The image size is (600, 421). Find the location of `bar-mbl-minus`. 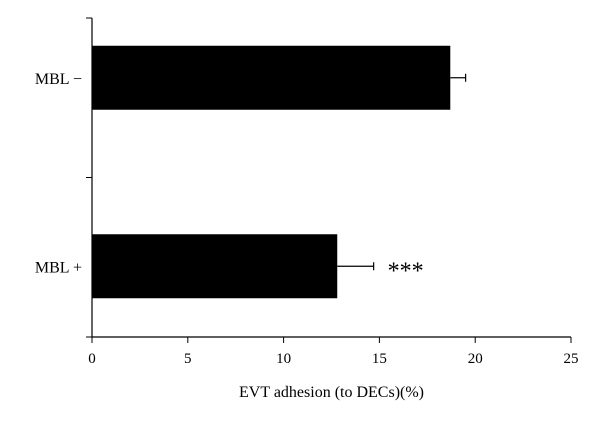

bar-mbl-minus is located at coordinates (271, 77).